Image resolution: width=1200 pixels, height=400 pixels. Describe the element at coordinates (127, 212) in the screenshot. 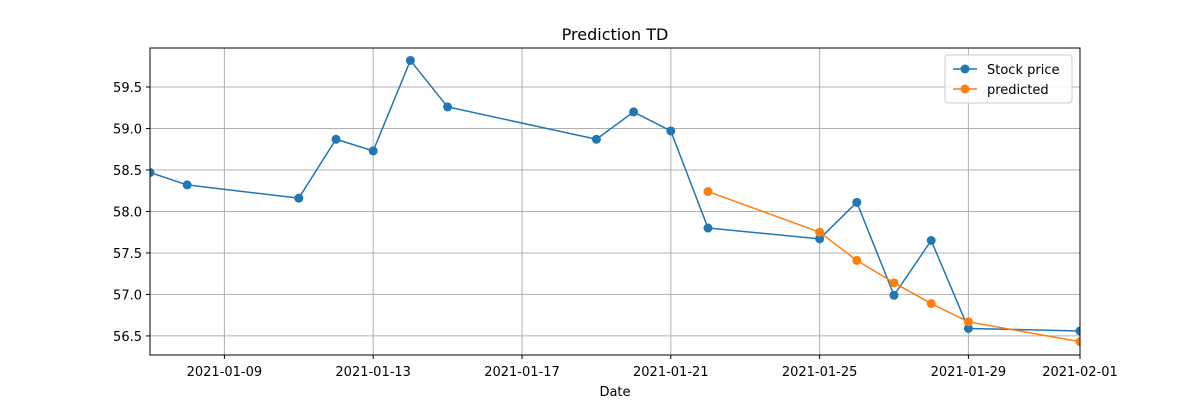

I see `y-tick-label: 58.0` at that location.